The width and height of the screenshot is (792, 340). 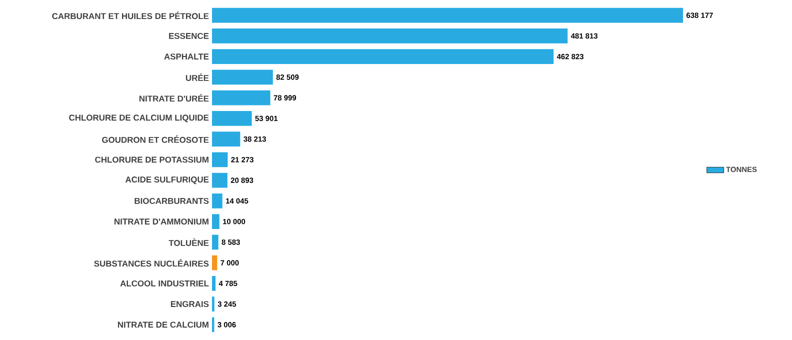 I want to click on y-tick-label: ALCOOL INDUSTRIEL, so click(x=164, y=283).